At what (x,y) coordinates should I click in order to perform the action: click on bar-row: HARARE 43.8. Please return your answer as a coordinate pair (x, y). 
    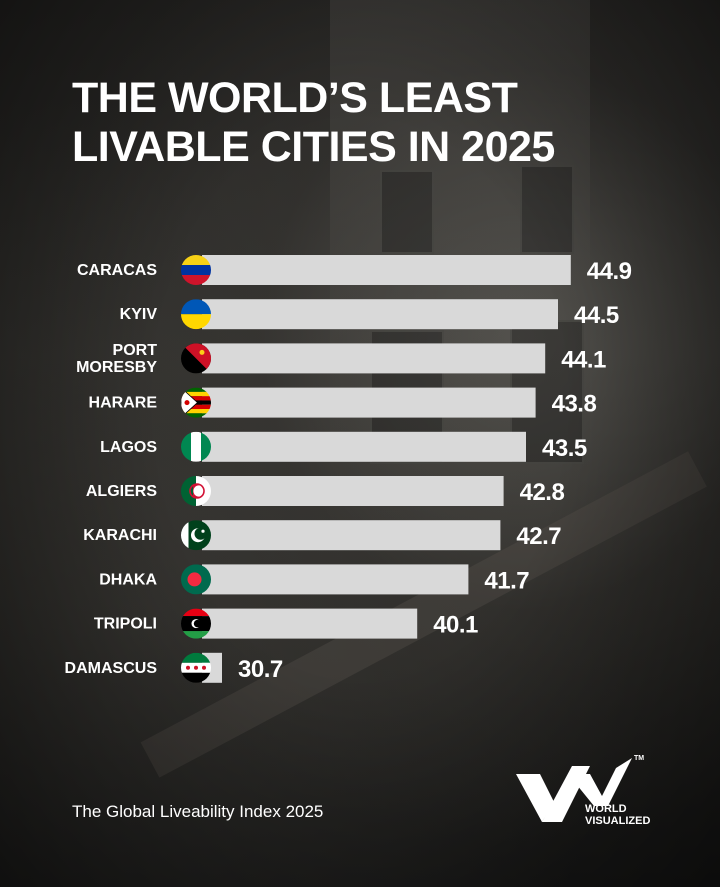
    Looking at the image, I should click on (343, 402).